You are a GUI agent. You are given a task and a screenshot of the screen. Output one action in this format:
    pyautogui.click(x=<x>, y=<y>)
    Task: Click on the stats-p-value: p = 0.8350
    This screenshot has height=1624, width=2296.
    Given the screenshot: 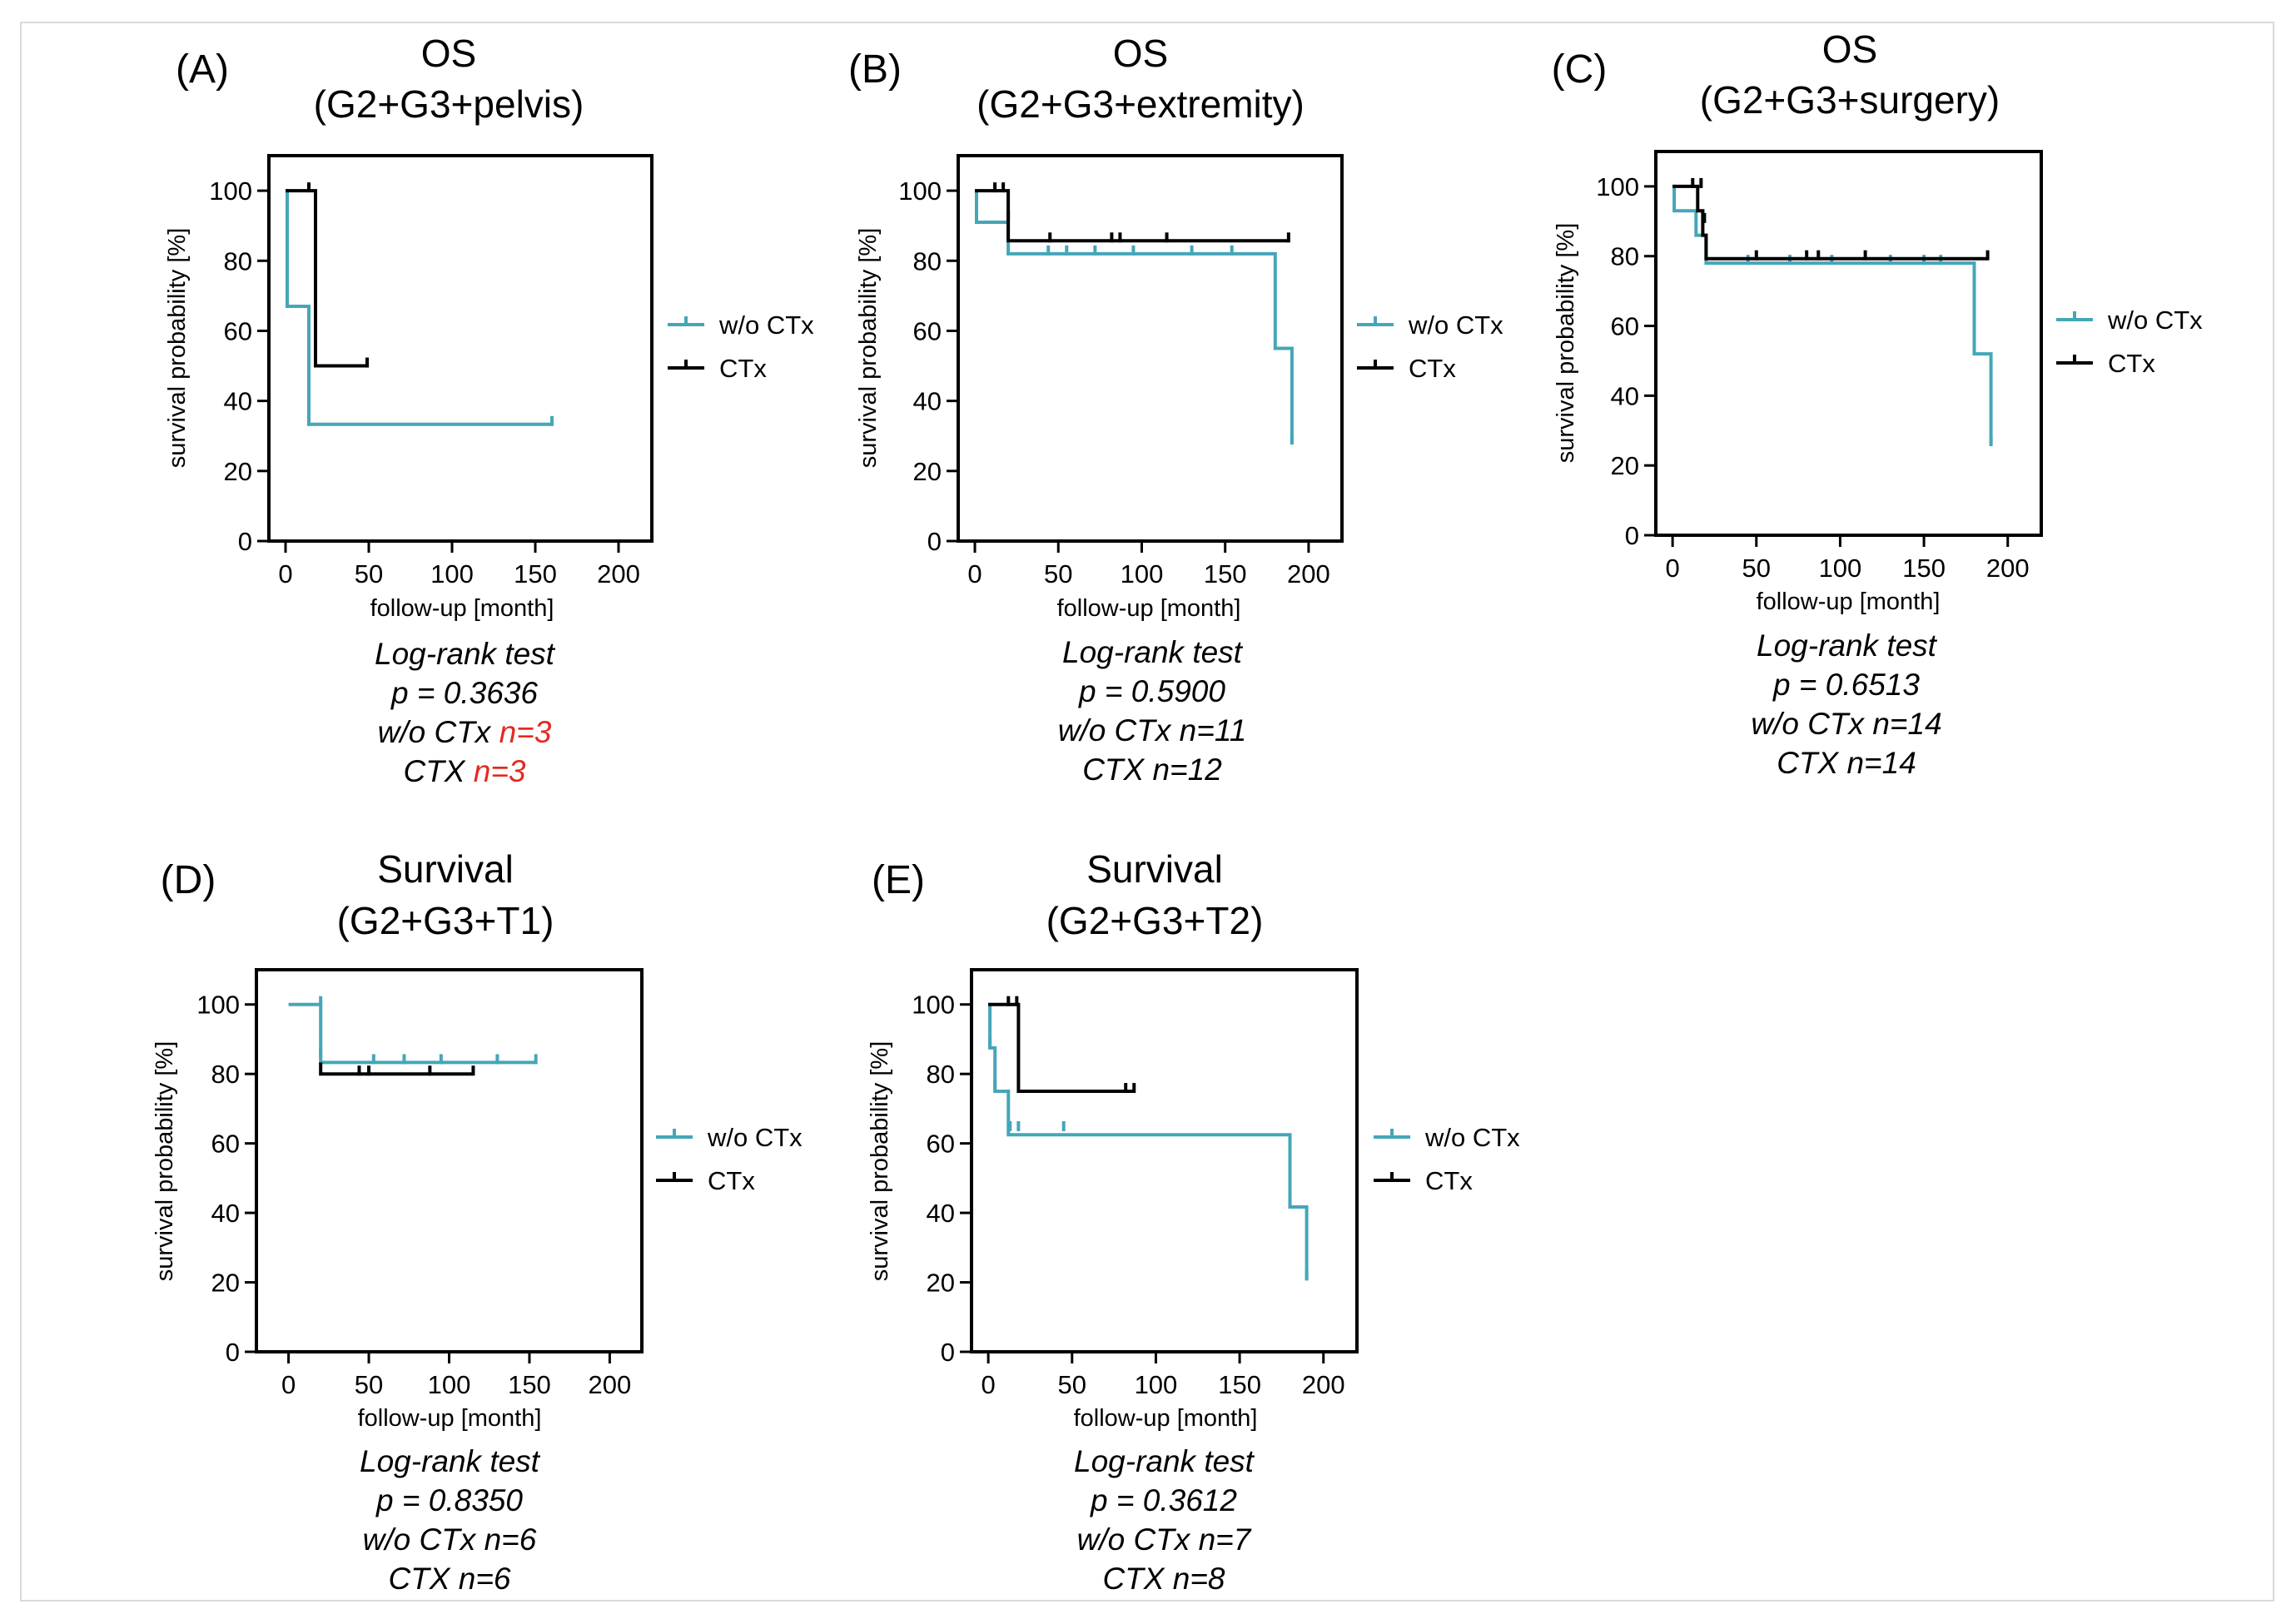 What is the action you would take?
    pyautogui.click(x=449, y=1500)
    